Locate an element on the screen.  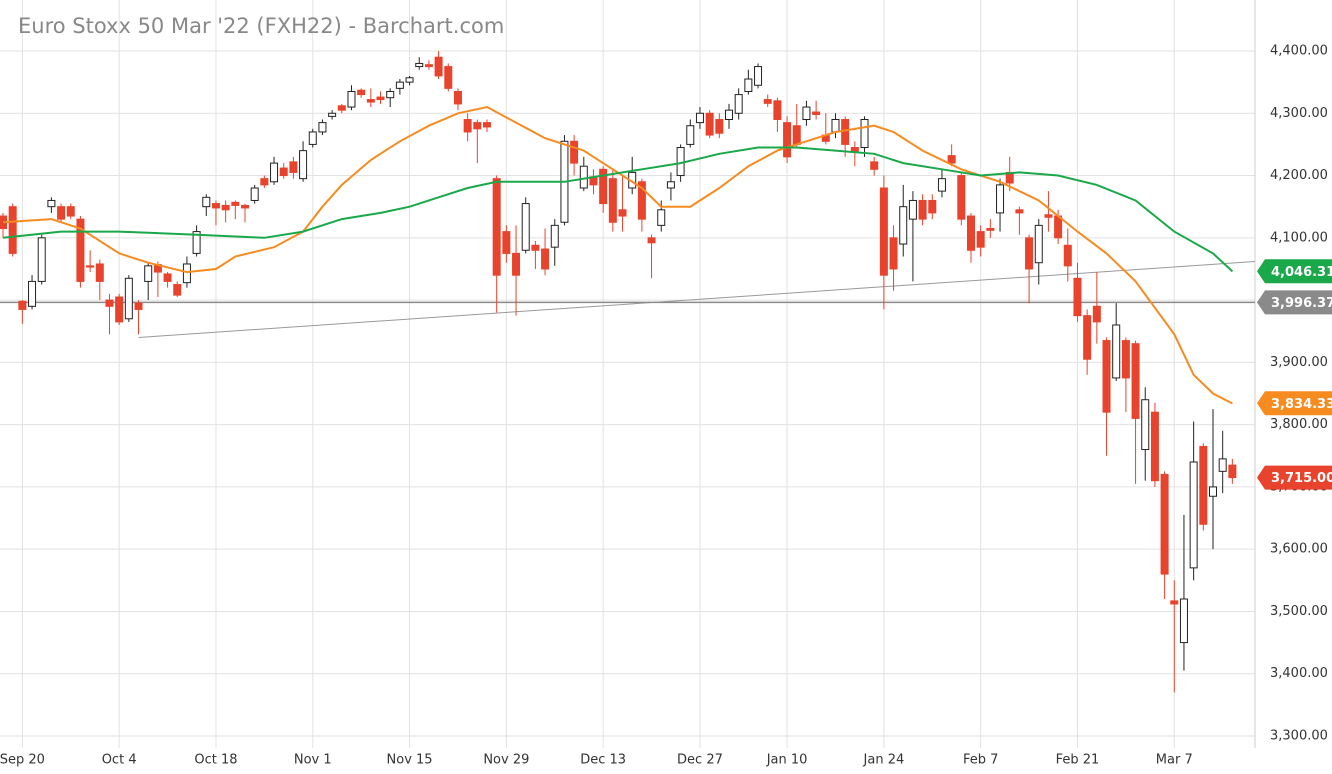
price-label: 4,046.31 is located at coordinates (1301, 272).